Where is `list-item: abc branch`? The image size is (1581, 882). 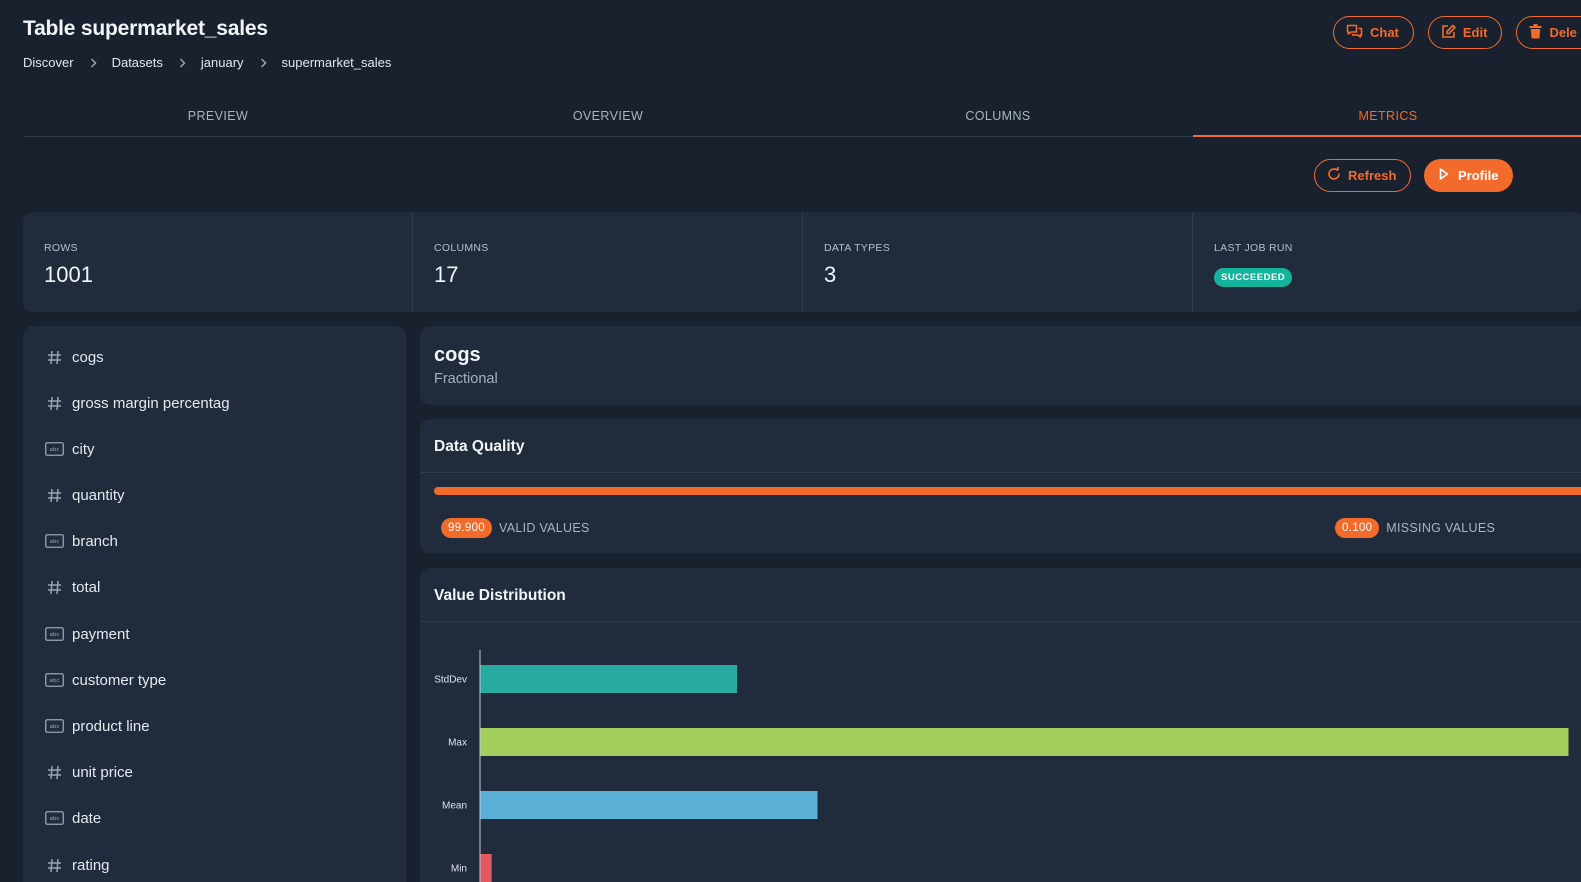 list-item: abc branch is located at coordinates (81, 541).